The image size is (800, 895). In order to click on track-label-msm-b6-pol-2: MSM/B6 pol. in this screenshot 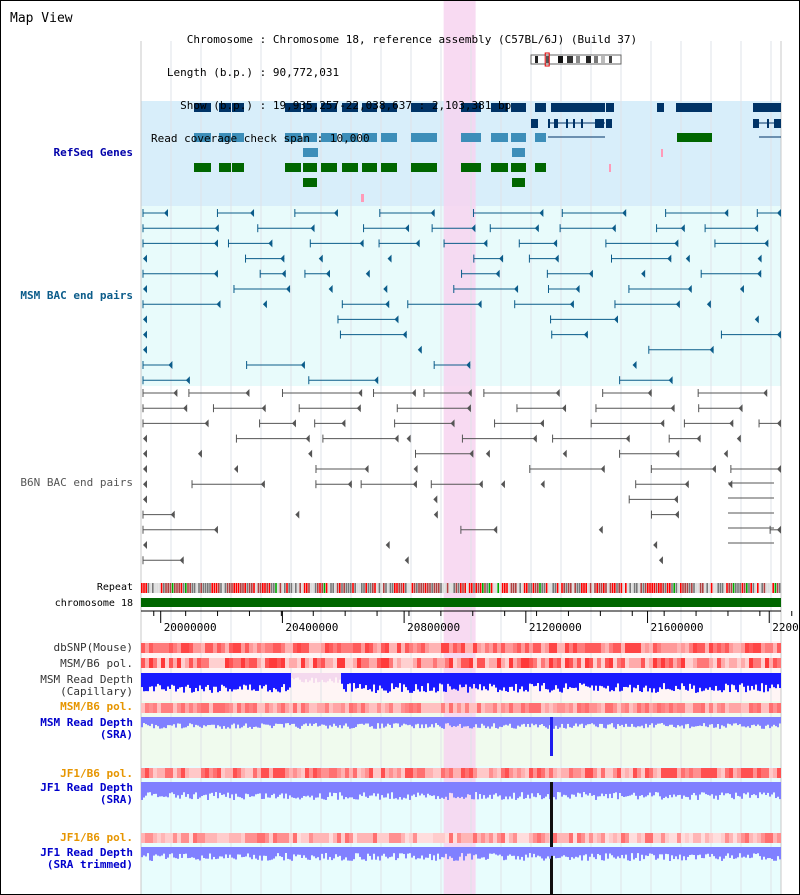, I will do `click(96, 706)`.